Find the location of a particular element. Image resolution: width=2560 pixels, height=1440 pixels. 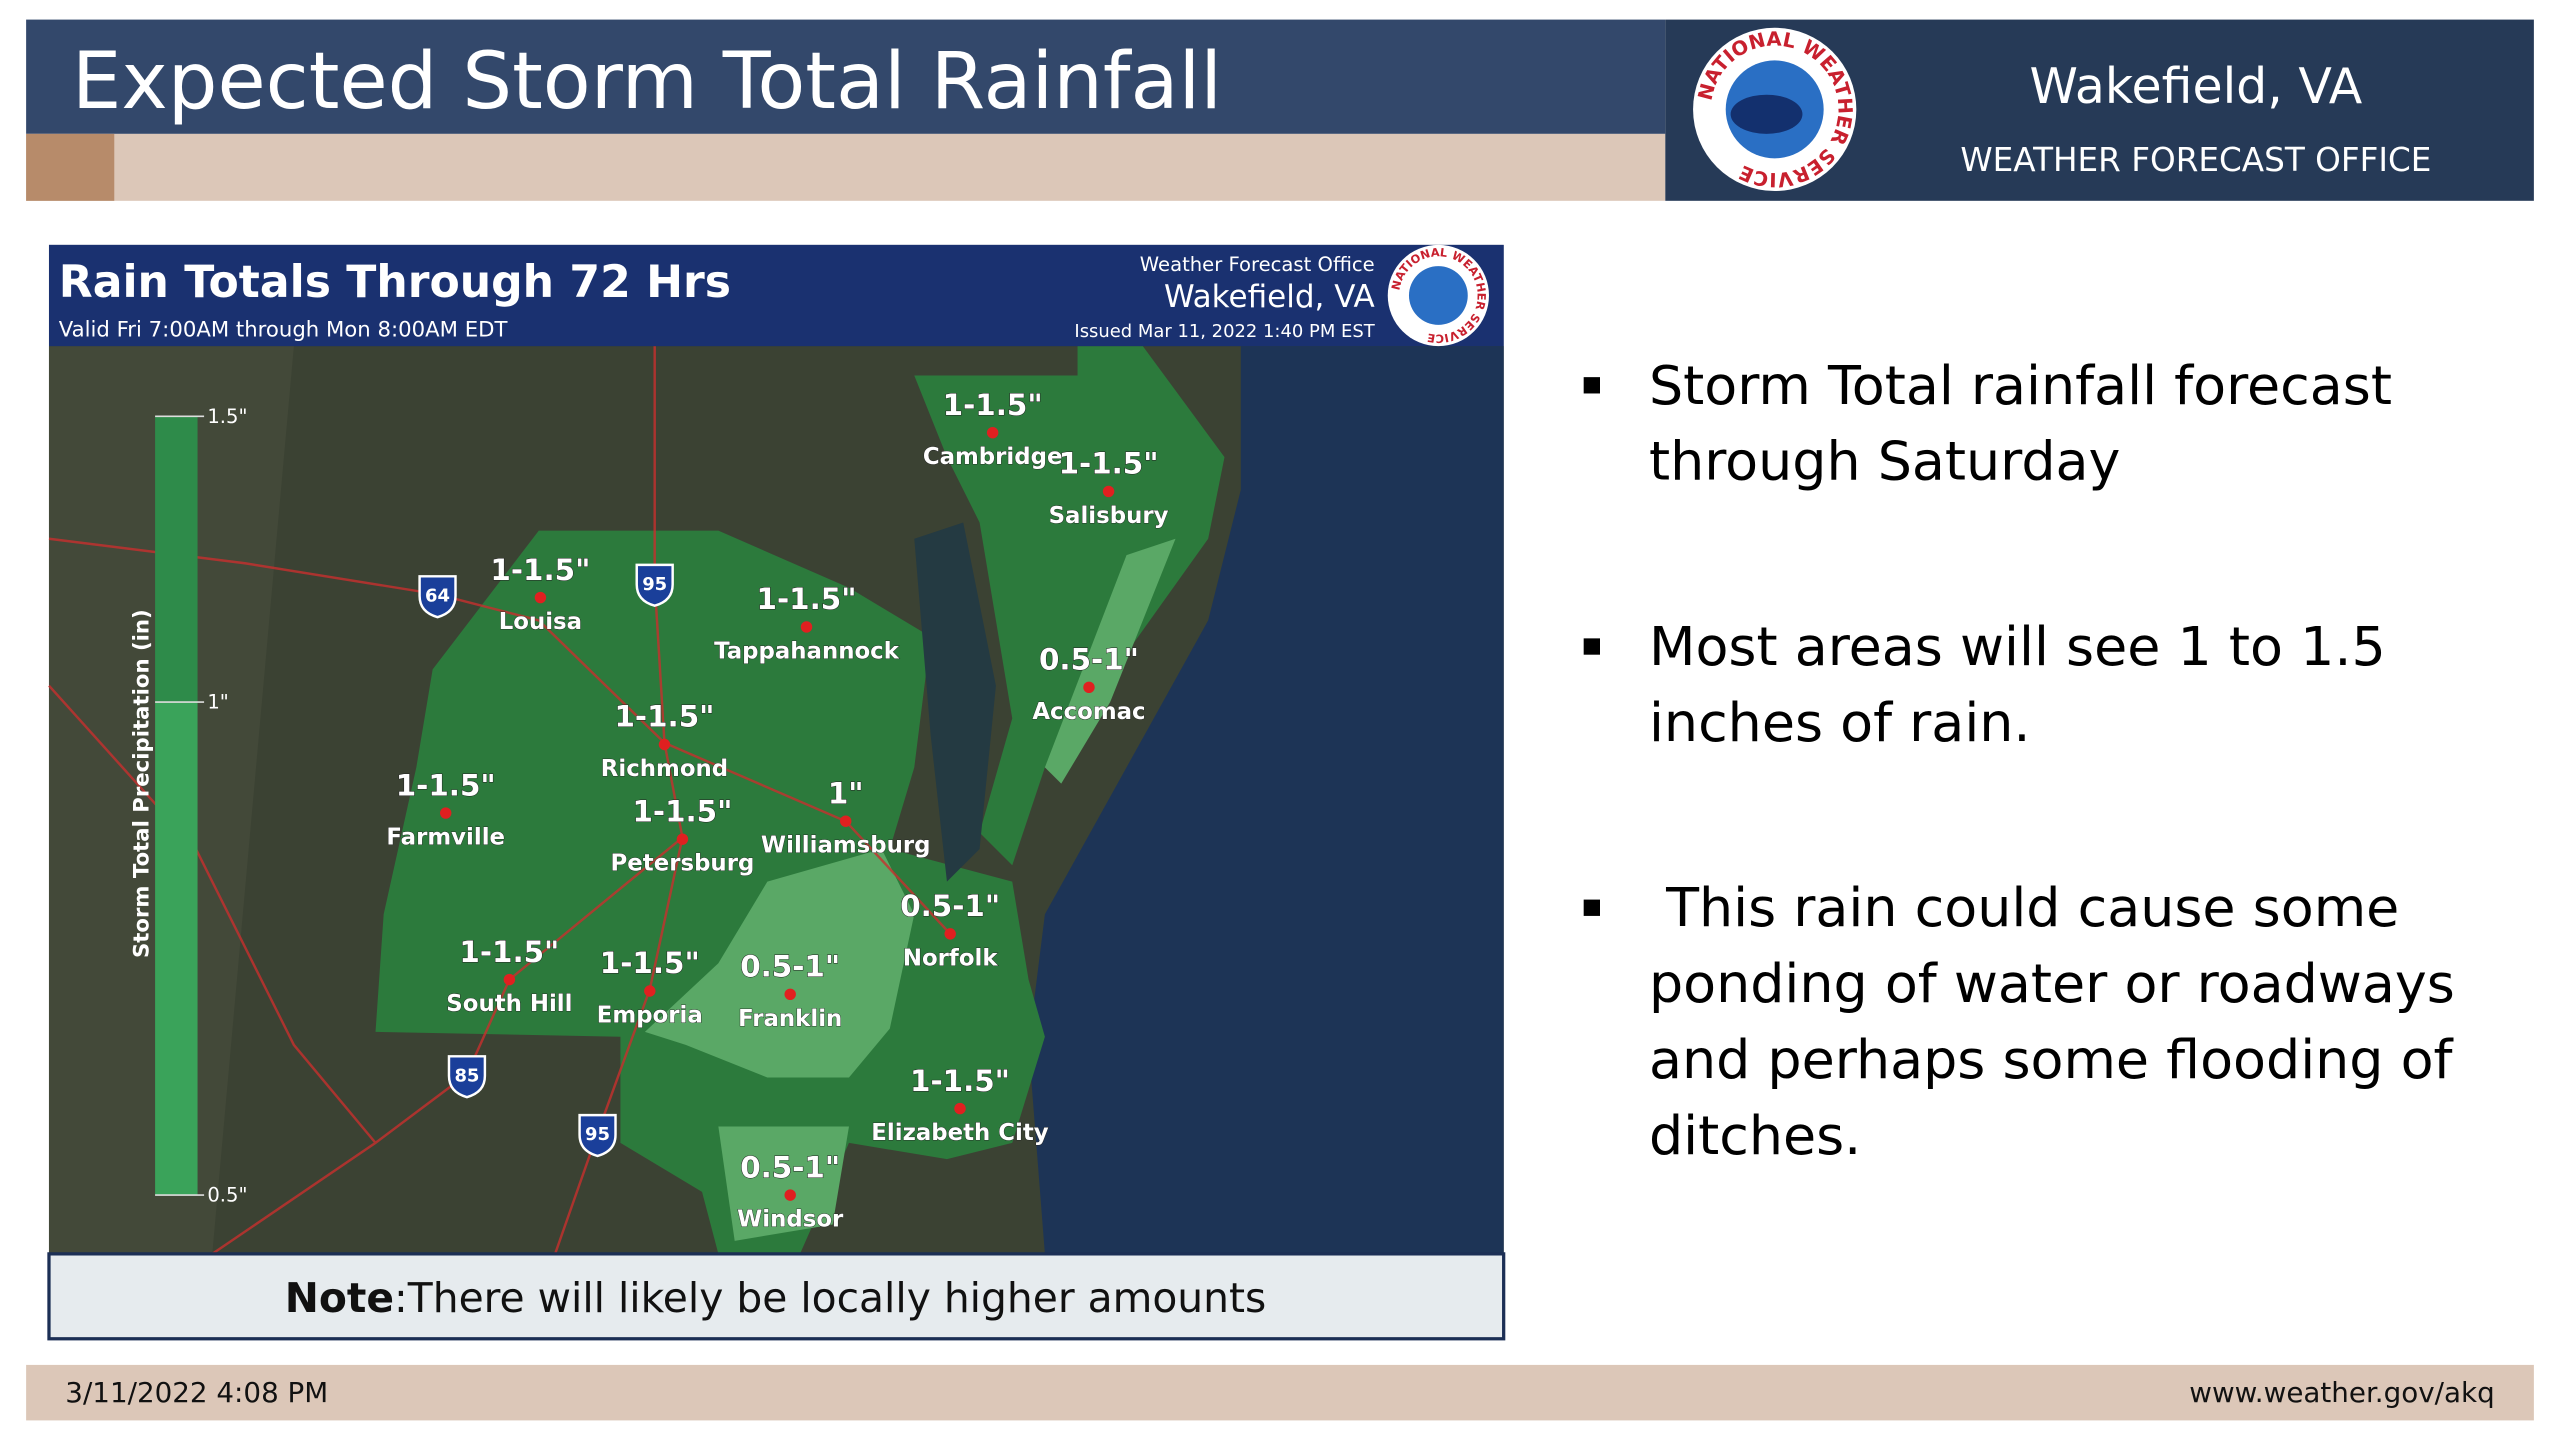

location: 1-1.5" Richmond is located at coordinates (664, 740).